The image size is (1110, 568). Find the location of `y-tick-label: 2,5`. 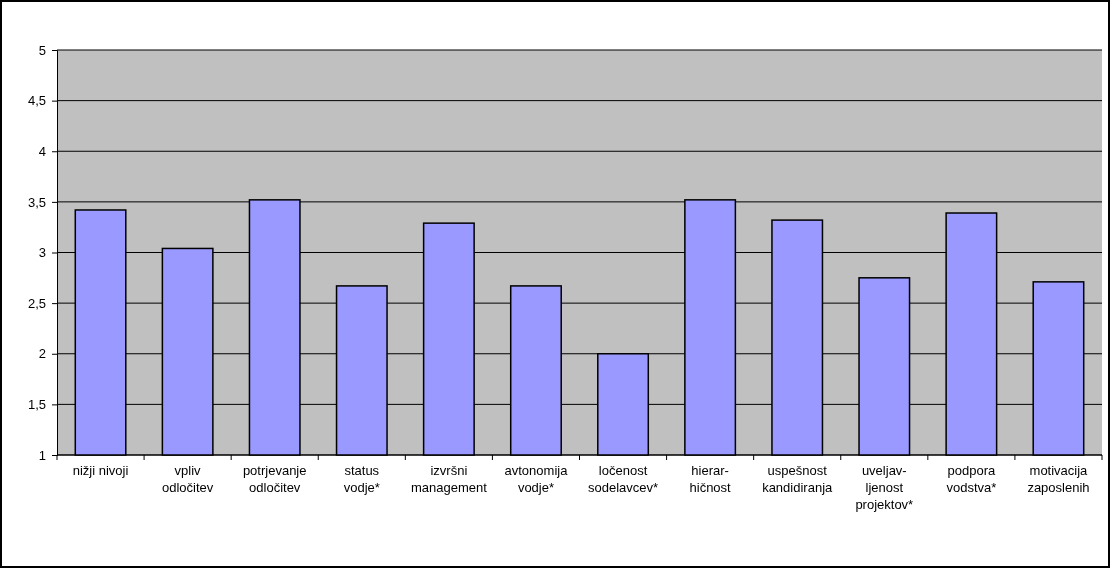

y-tick-label: 2,5 is located at coordinates (36, 303).